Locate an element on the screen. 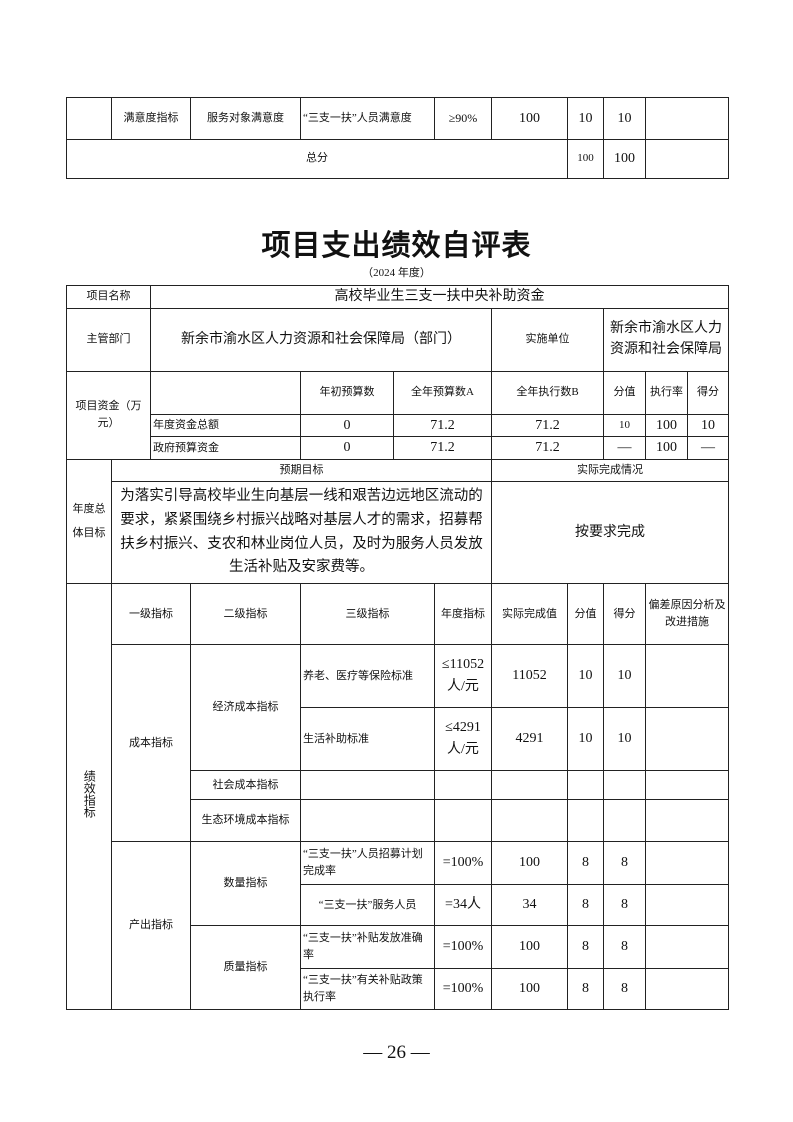 The image size is (793, 1122). level2-quality: 质量指标 is located at coordinates (245, 968).